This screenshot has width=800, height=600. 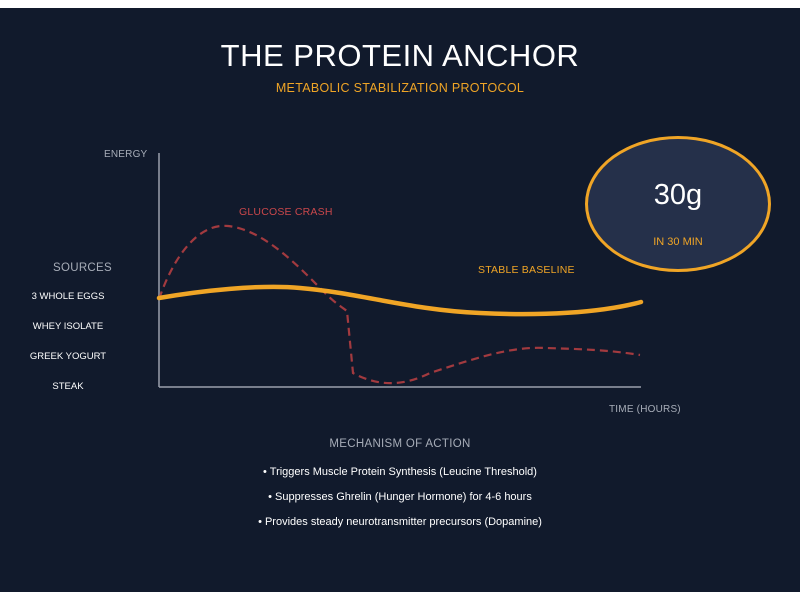 What do you see at coordinates (68, 326) in the screenshot?
I see `source-item: WHEY ISOLATE` at bounding box center [68, 326].